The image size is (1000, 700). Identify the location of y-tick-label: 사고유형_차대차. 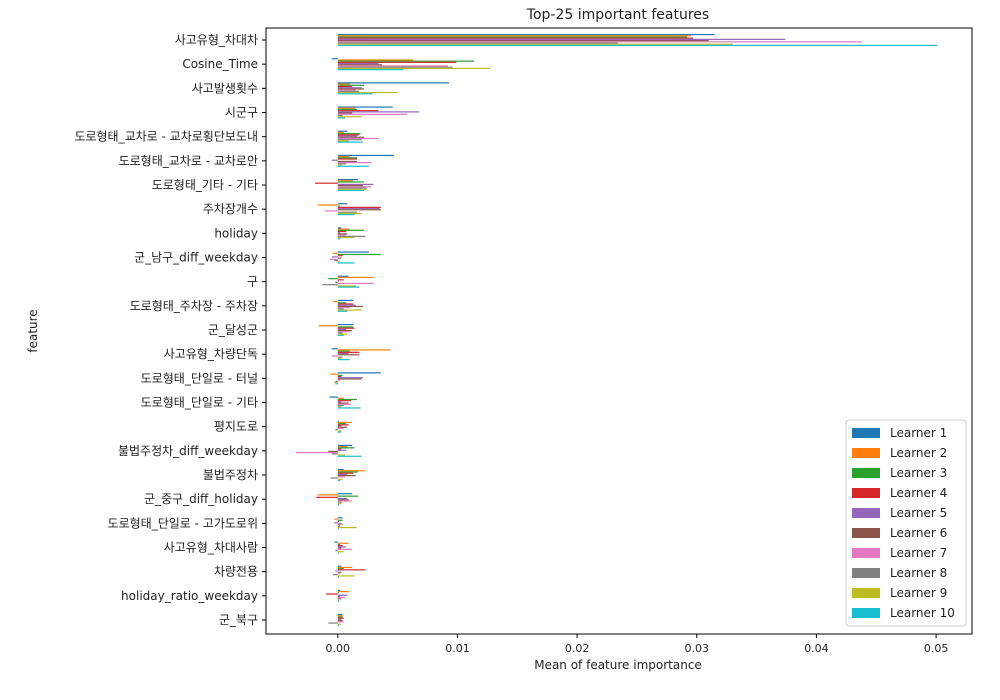
(216, 40).